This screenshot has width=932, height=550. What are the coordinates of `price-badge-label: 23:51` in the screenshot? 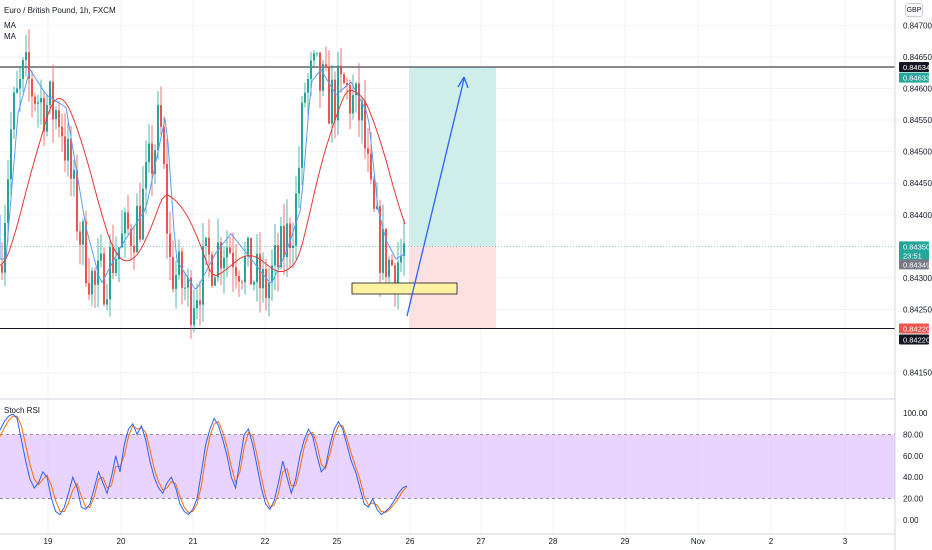 It's located at (912, 255).